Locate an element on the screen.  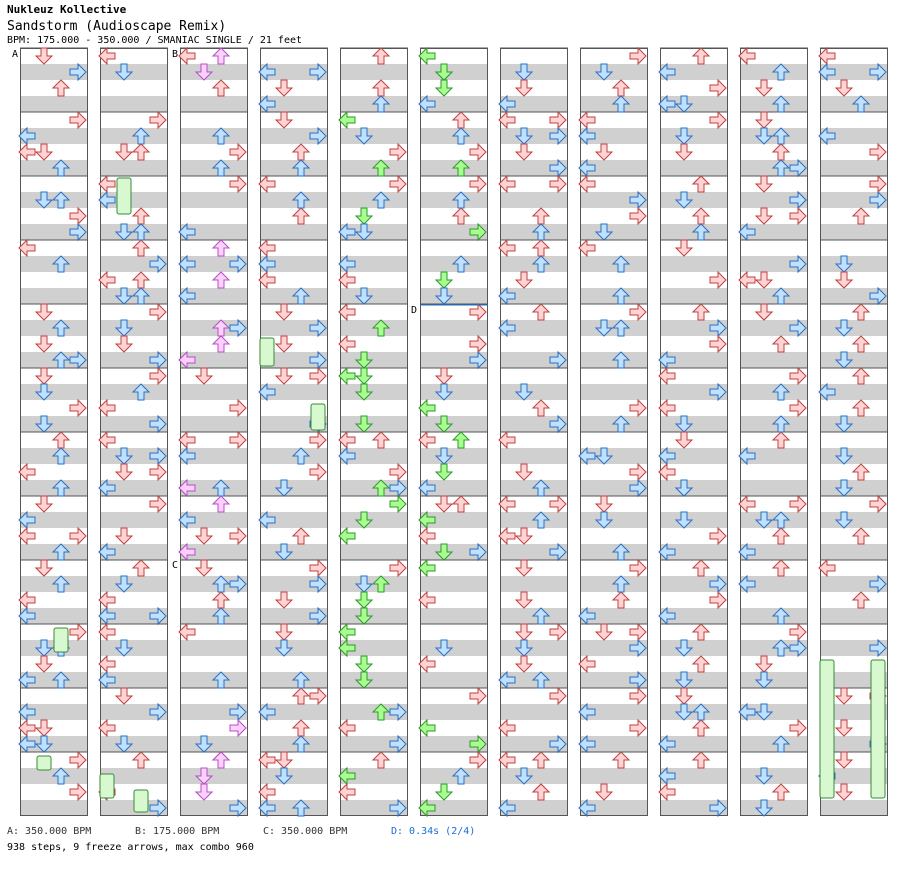
bpm-marker: B is located at coordinates (175, 54).